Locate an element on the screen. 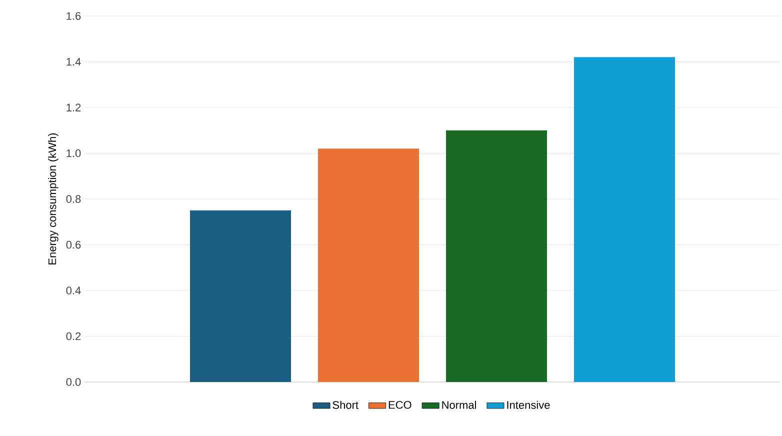  y-tick-label: 1.4 is located at coordinates (73, 62).